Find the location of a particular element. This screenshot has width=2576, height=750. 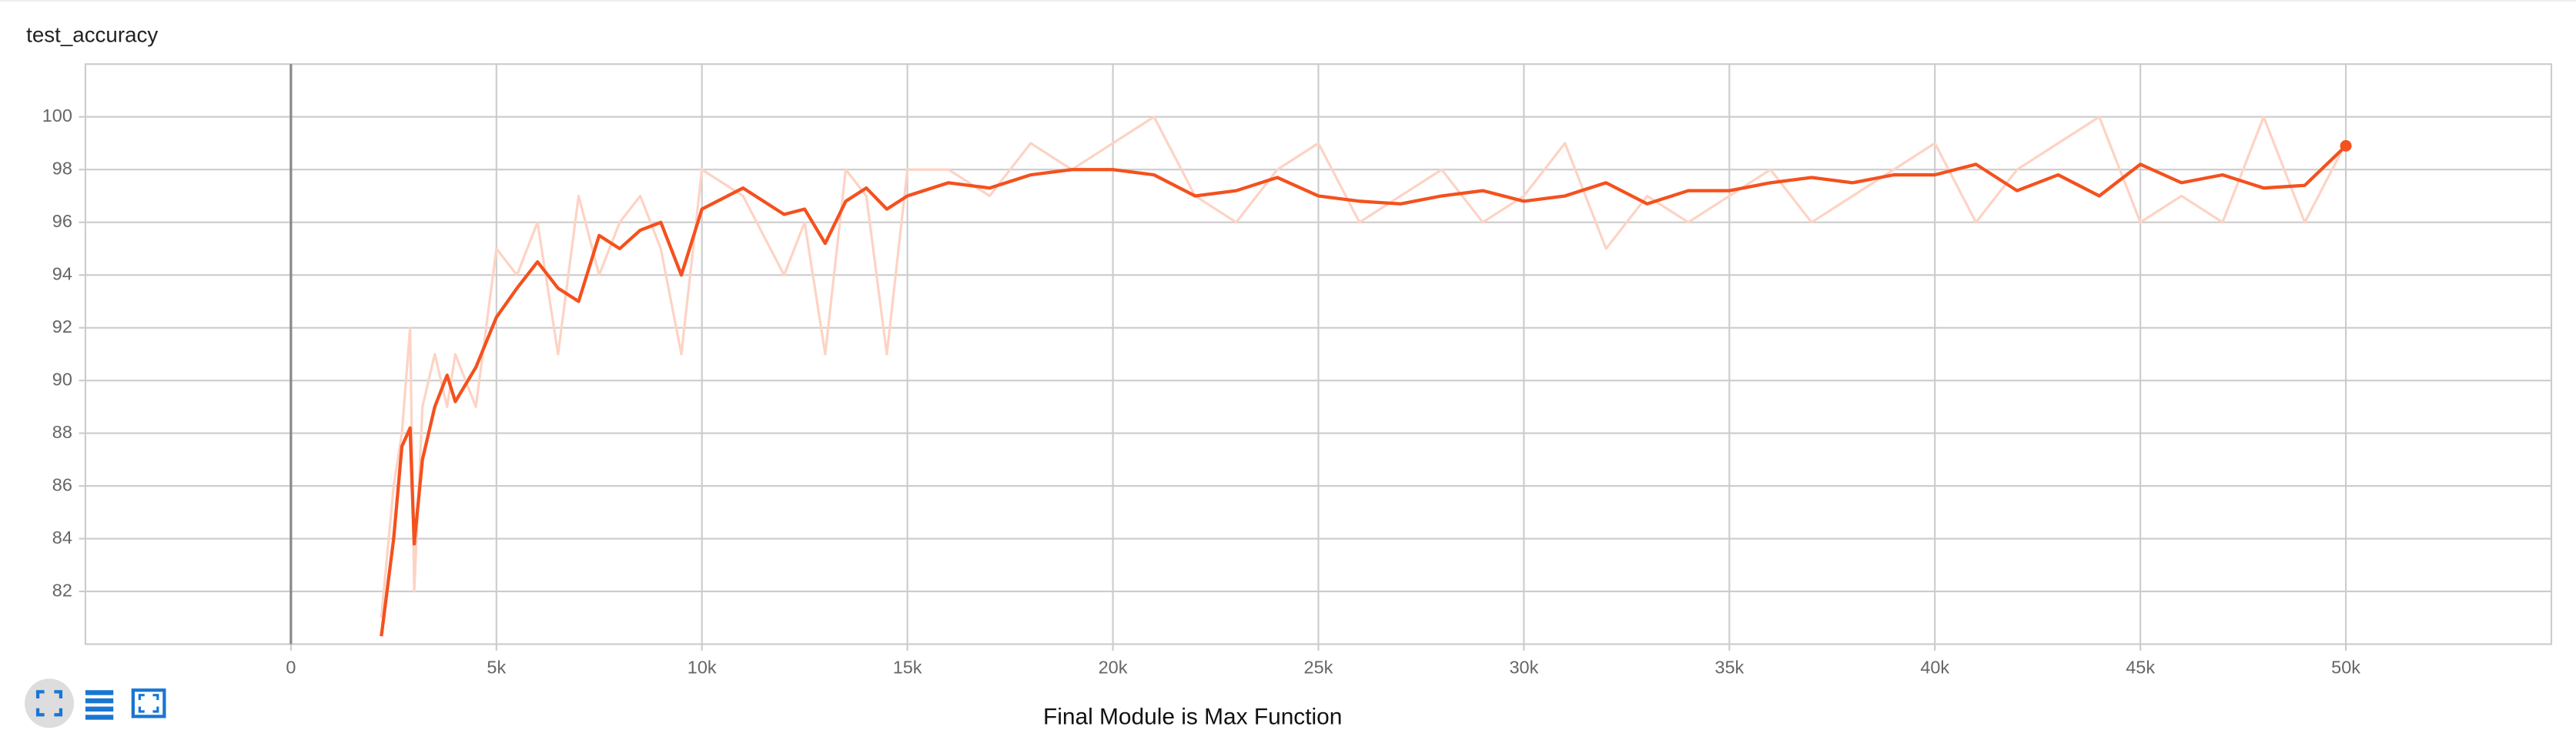

zoom-button is located at coordinates (148, 703).